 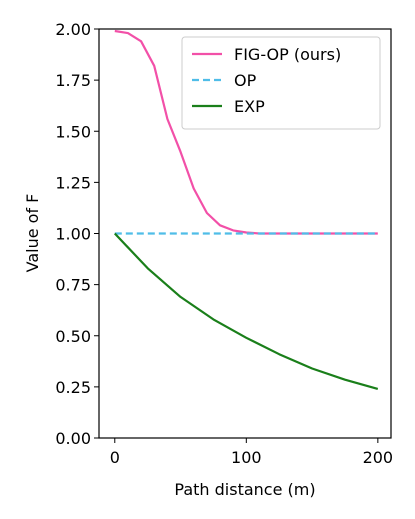 I want to click on y-tick-label: 0.00, so click(x=73, y=438).